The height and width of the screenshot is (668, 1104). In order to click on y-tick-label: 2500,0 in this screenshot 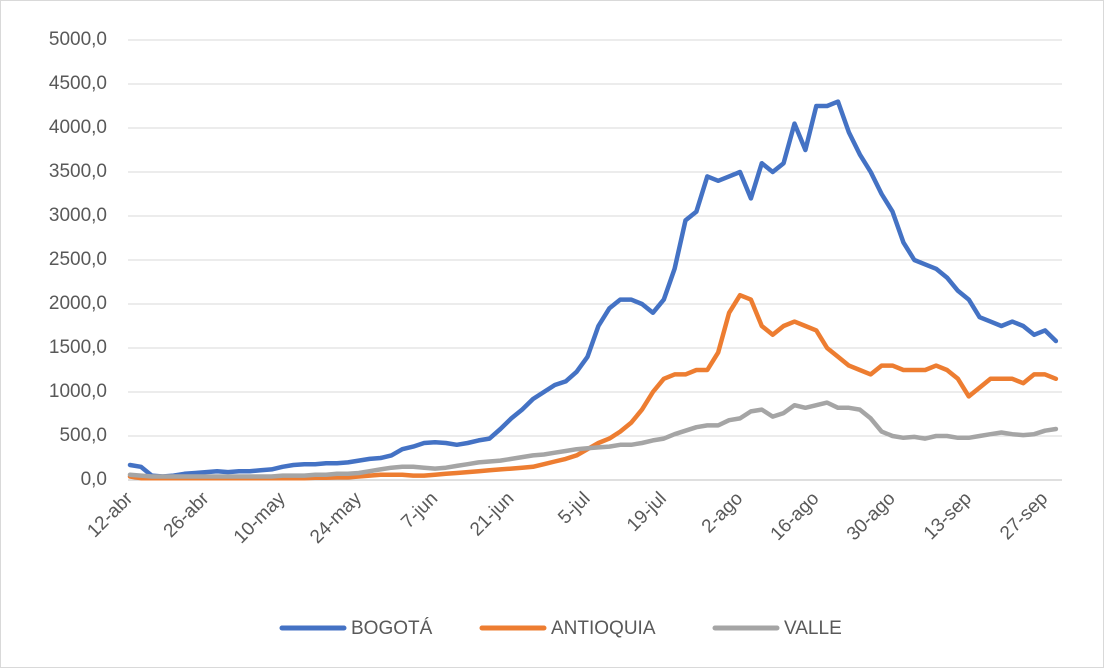, I will do `click(78, 259)`.